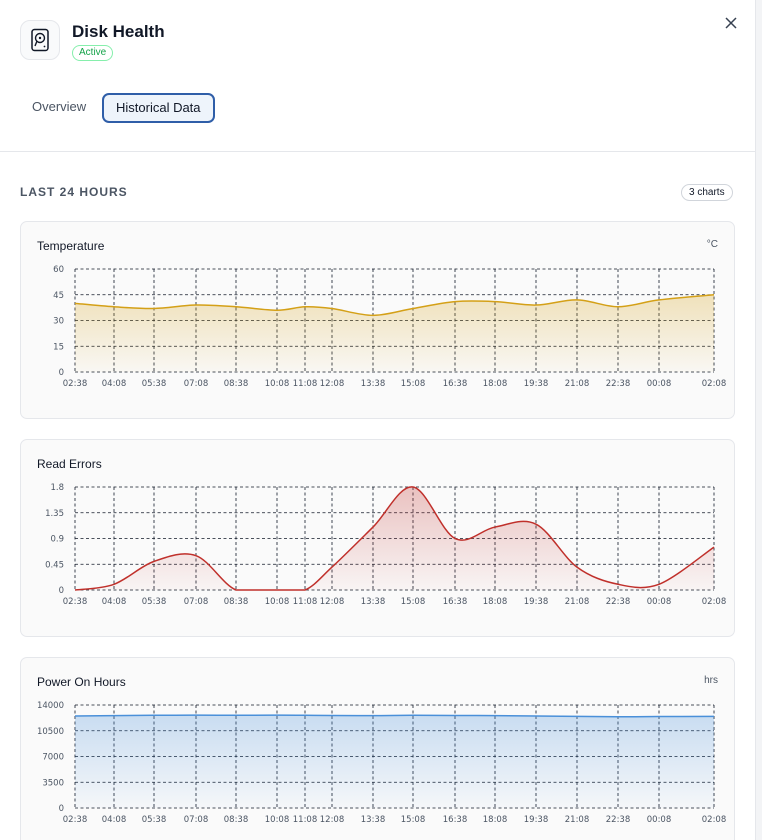 This screenshot has height=840, width=762. I want to click on tab-overview: Overview, so click(59, 106).